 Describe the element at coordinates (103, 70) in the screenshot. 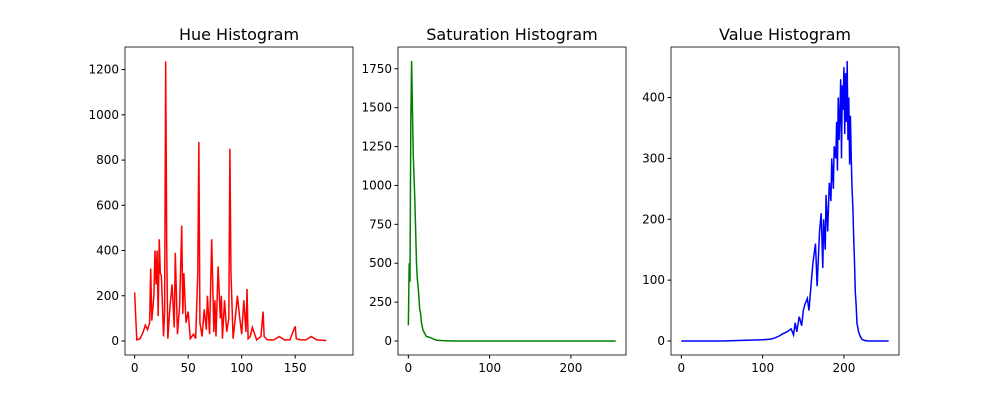

I see `y-tick-label: 1200` at that location.